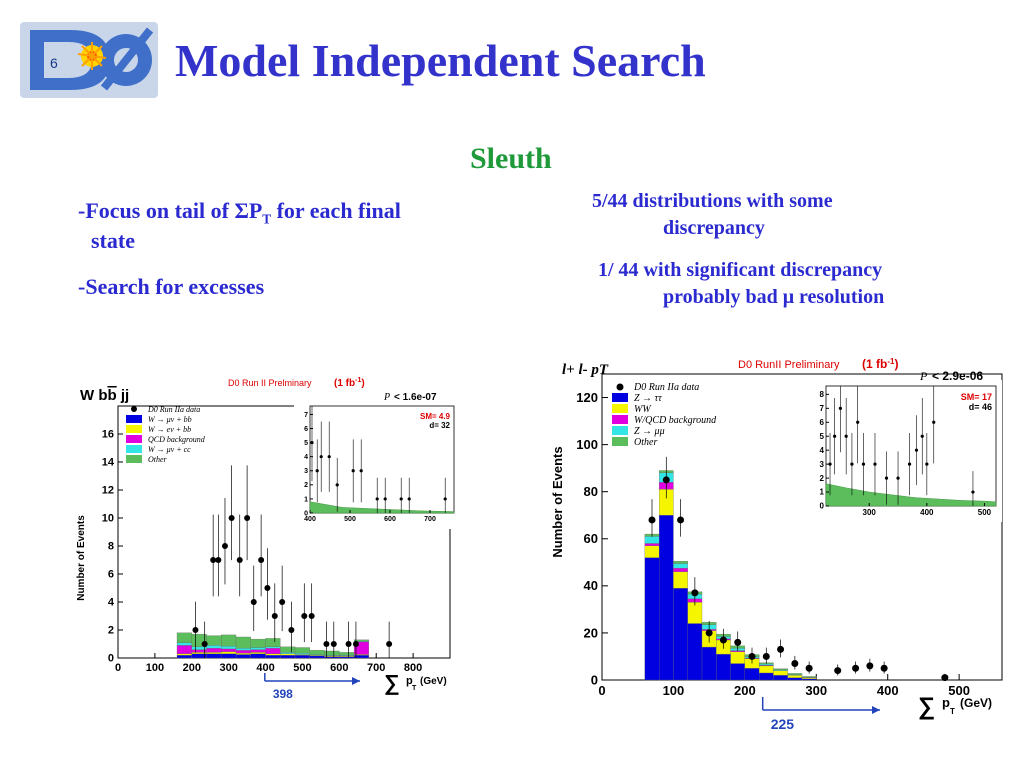 This screenshot has height=768, width=1024. I want to click on legend-label: W/QCD background, so click(675, 420).